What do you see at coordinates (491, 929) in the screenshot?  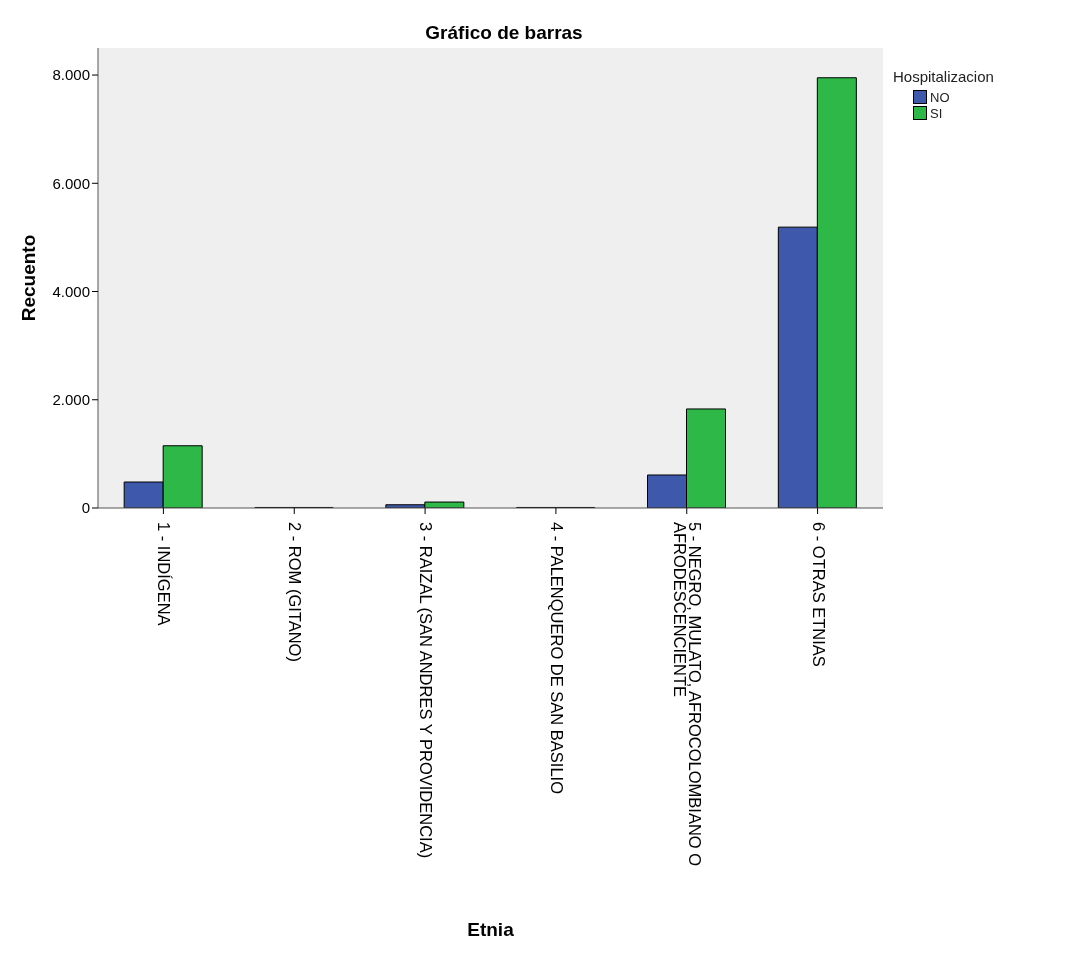 I see `x-axis-title: Etnia` at bounding box center [491, 929].